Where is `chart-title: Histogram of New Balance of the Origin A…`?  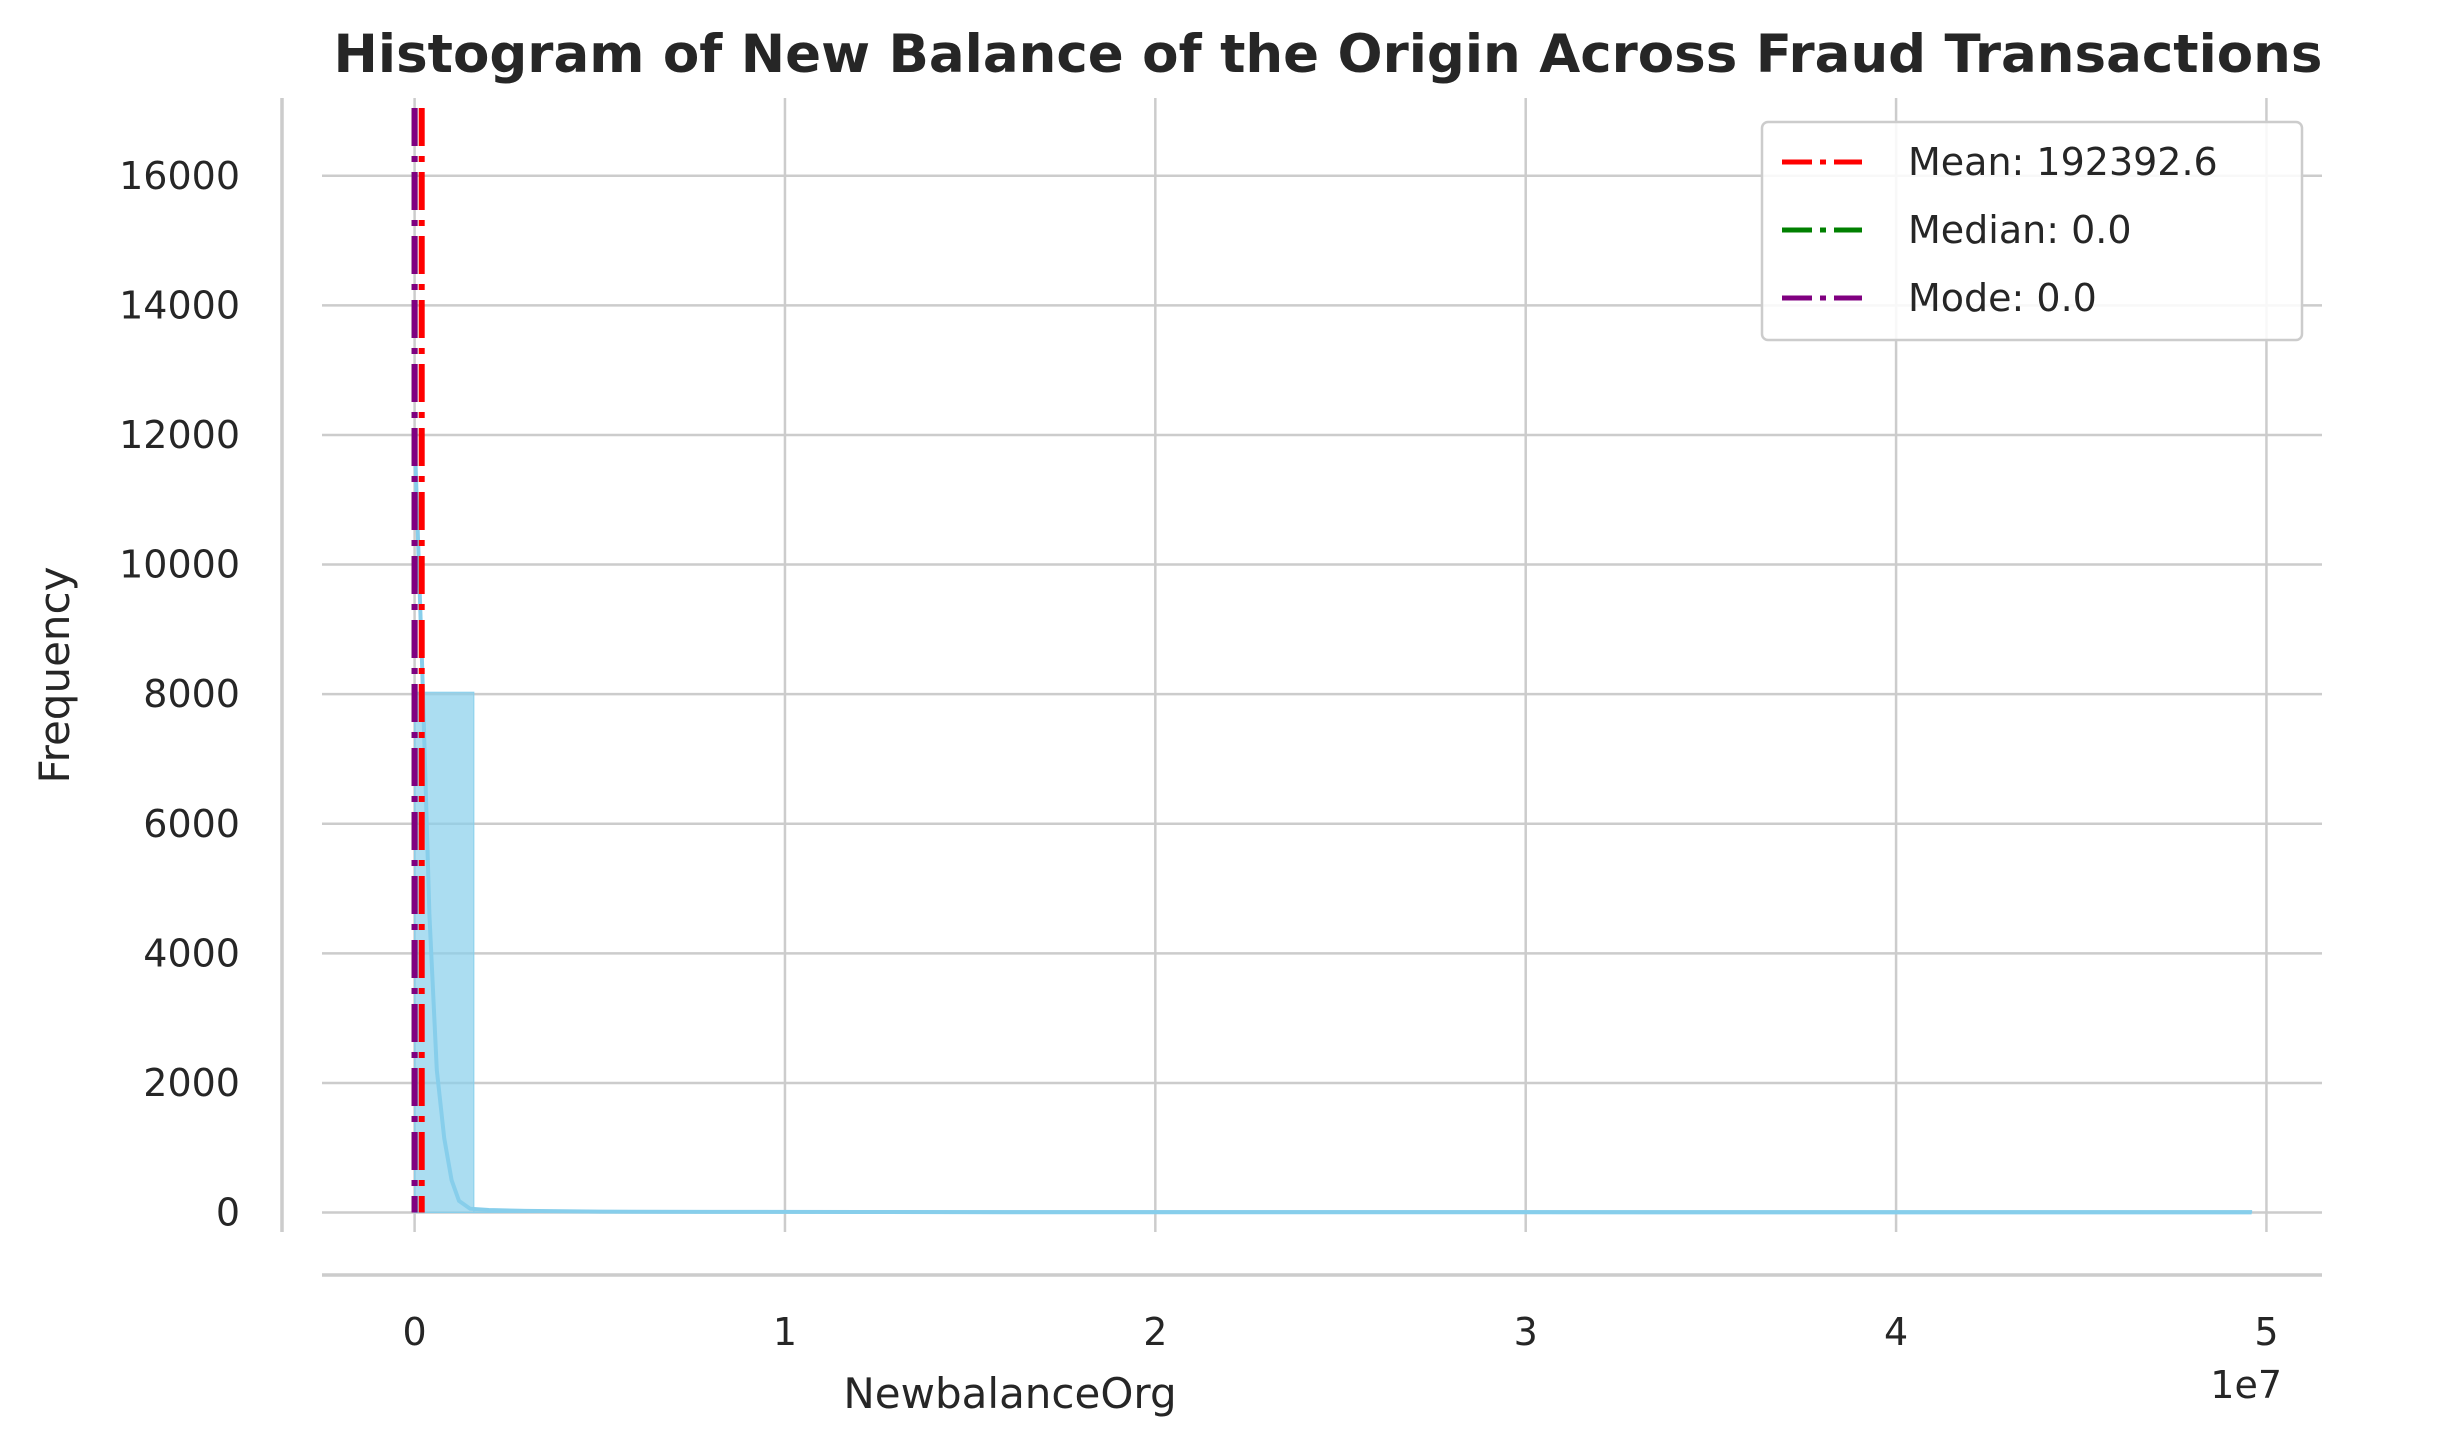
chart-title: Histogram of New Balance of the Origin A… is located at coordinates (1328, 54).